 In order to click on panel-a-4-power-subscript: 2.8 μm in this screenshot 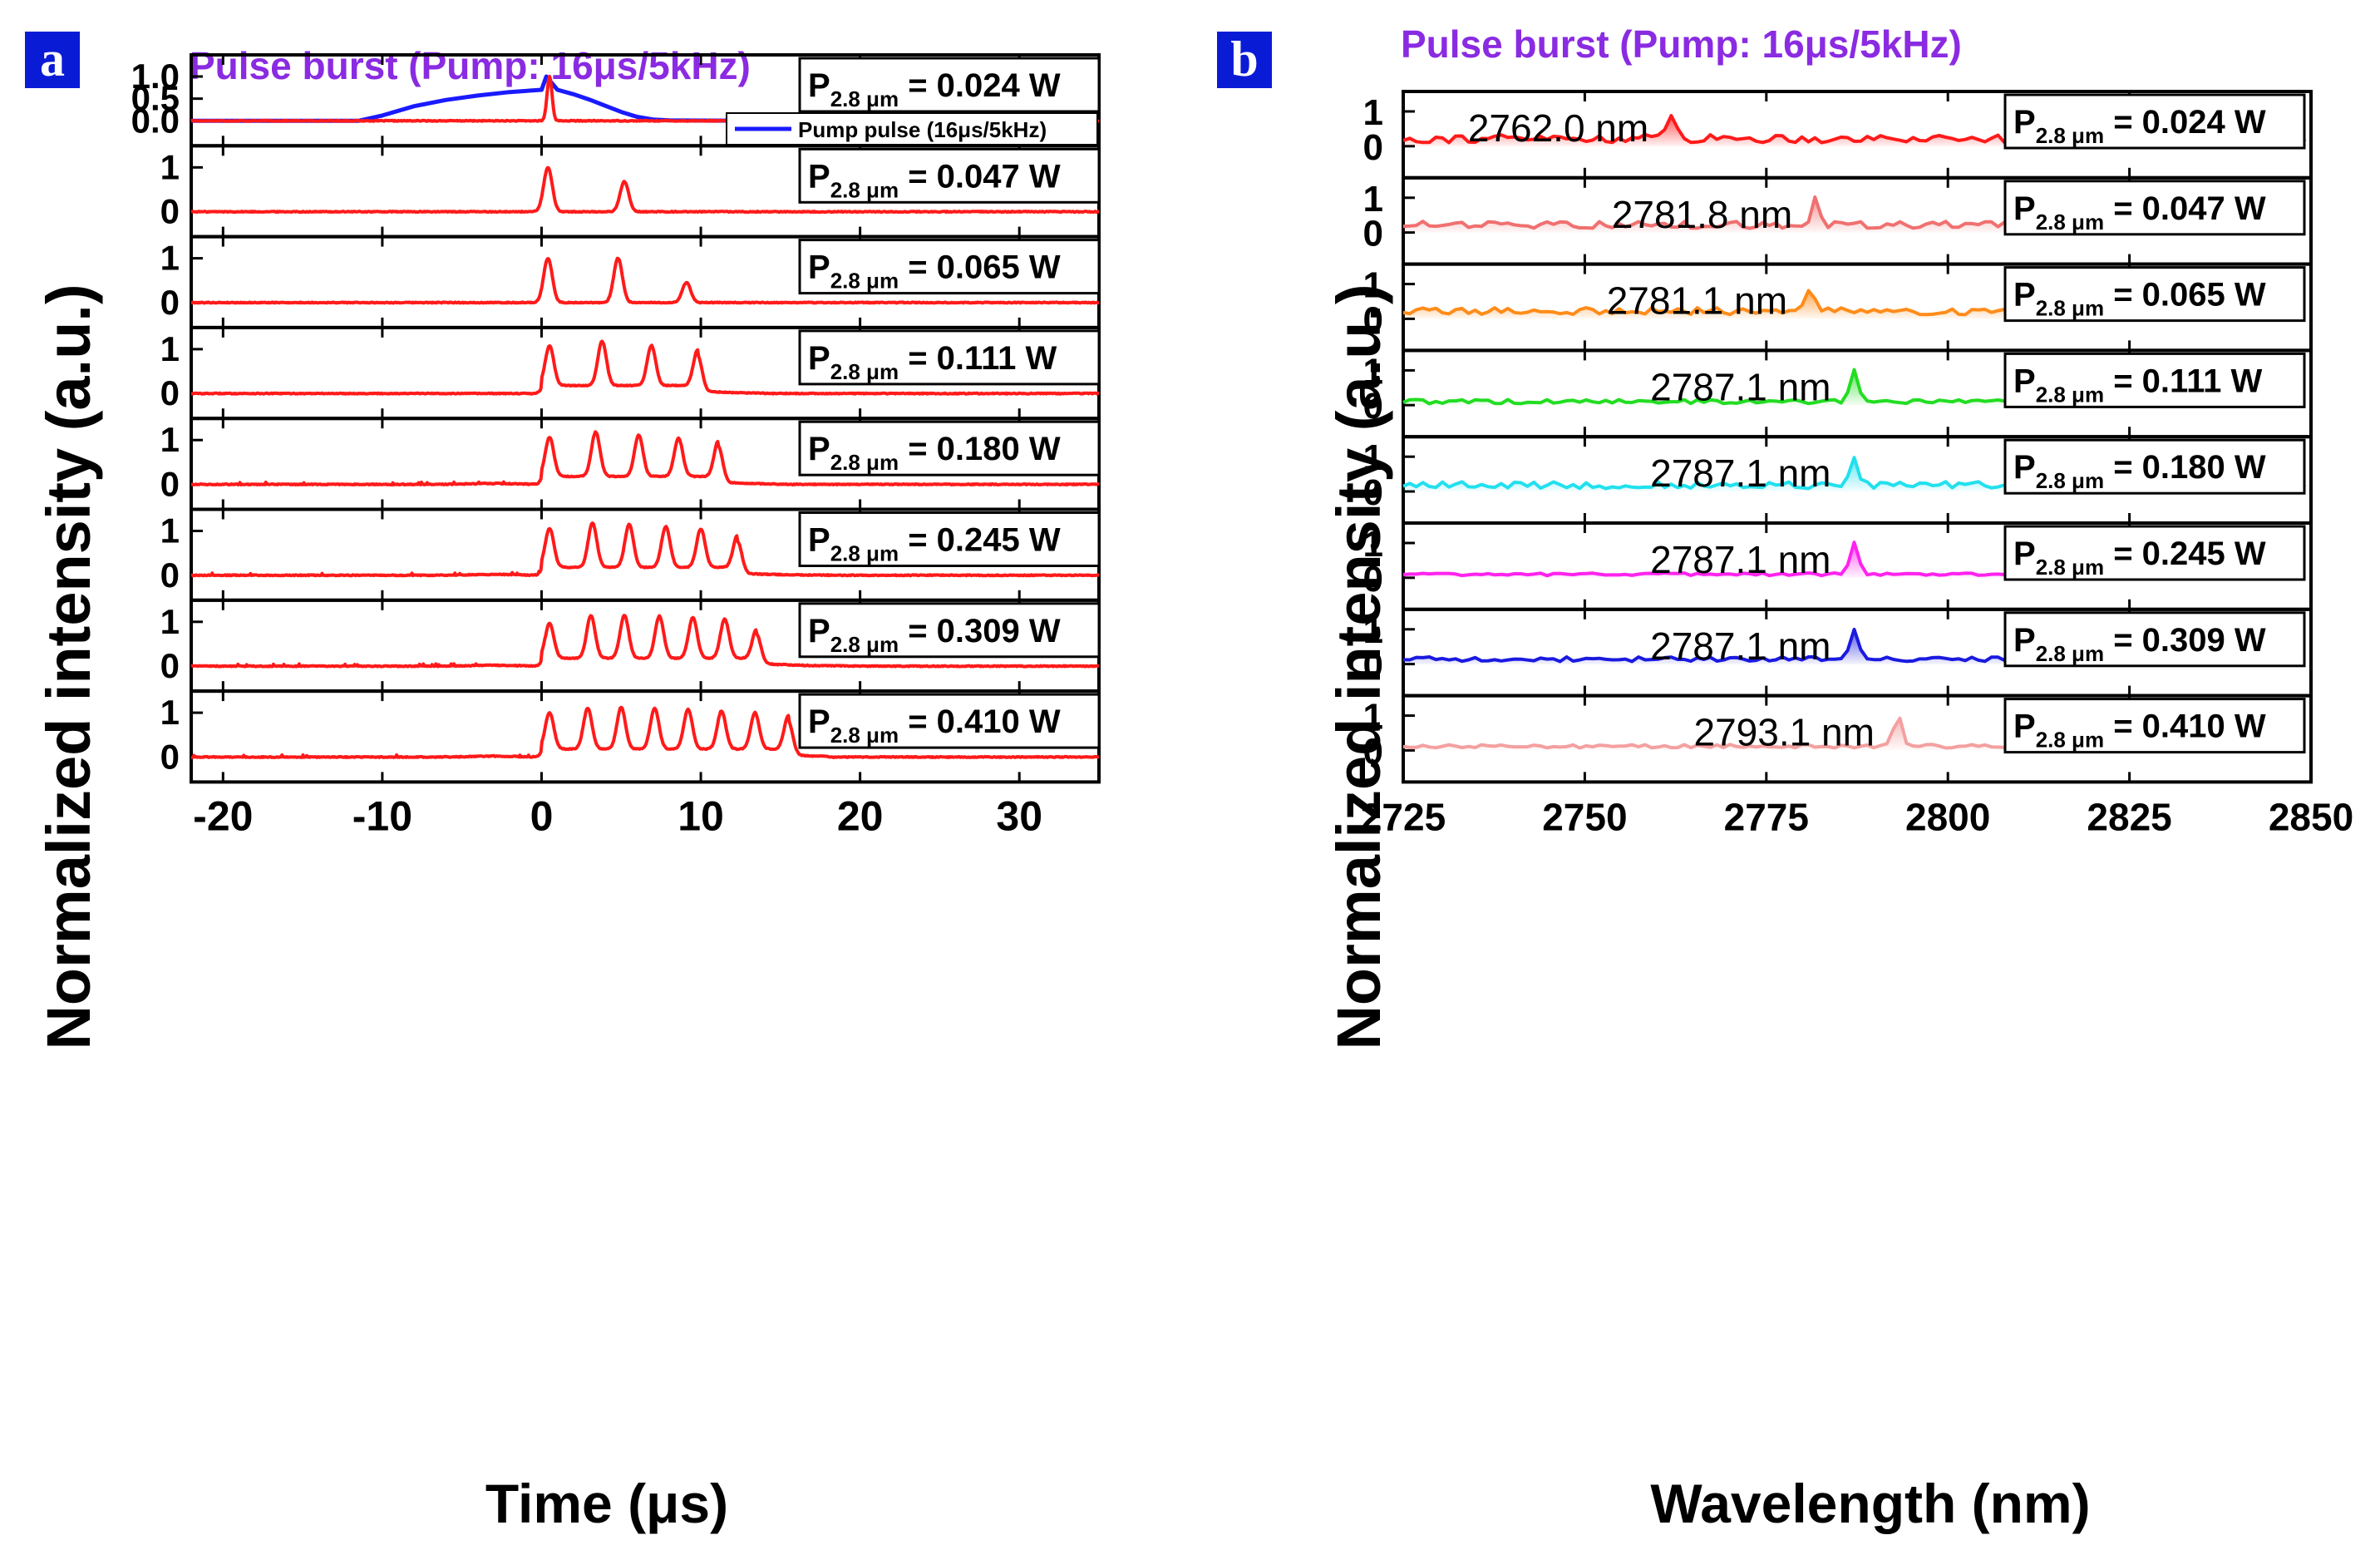, I will do `click(864, 371)`.